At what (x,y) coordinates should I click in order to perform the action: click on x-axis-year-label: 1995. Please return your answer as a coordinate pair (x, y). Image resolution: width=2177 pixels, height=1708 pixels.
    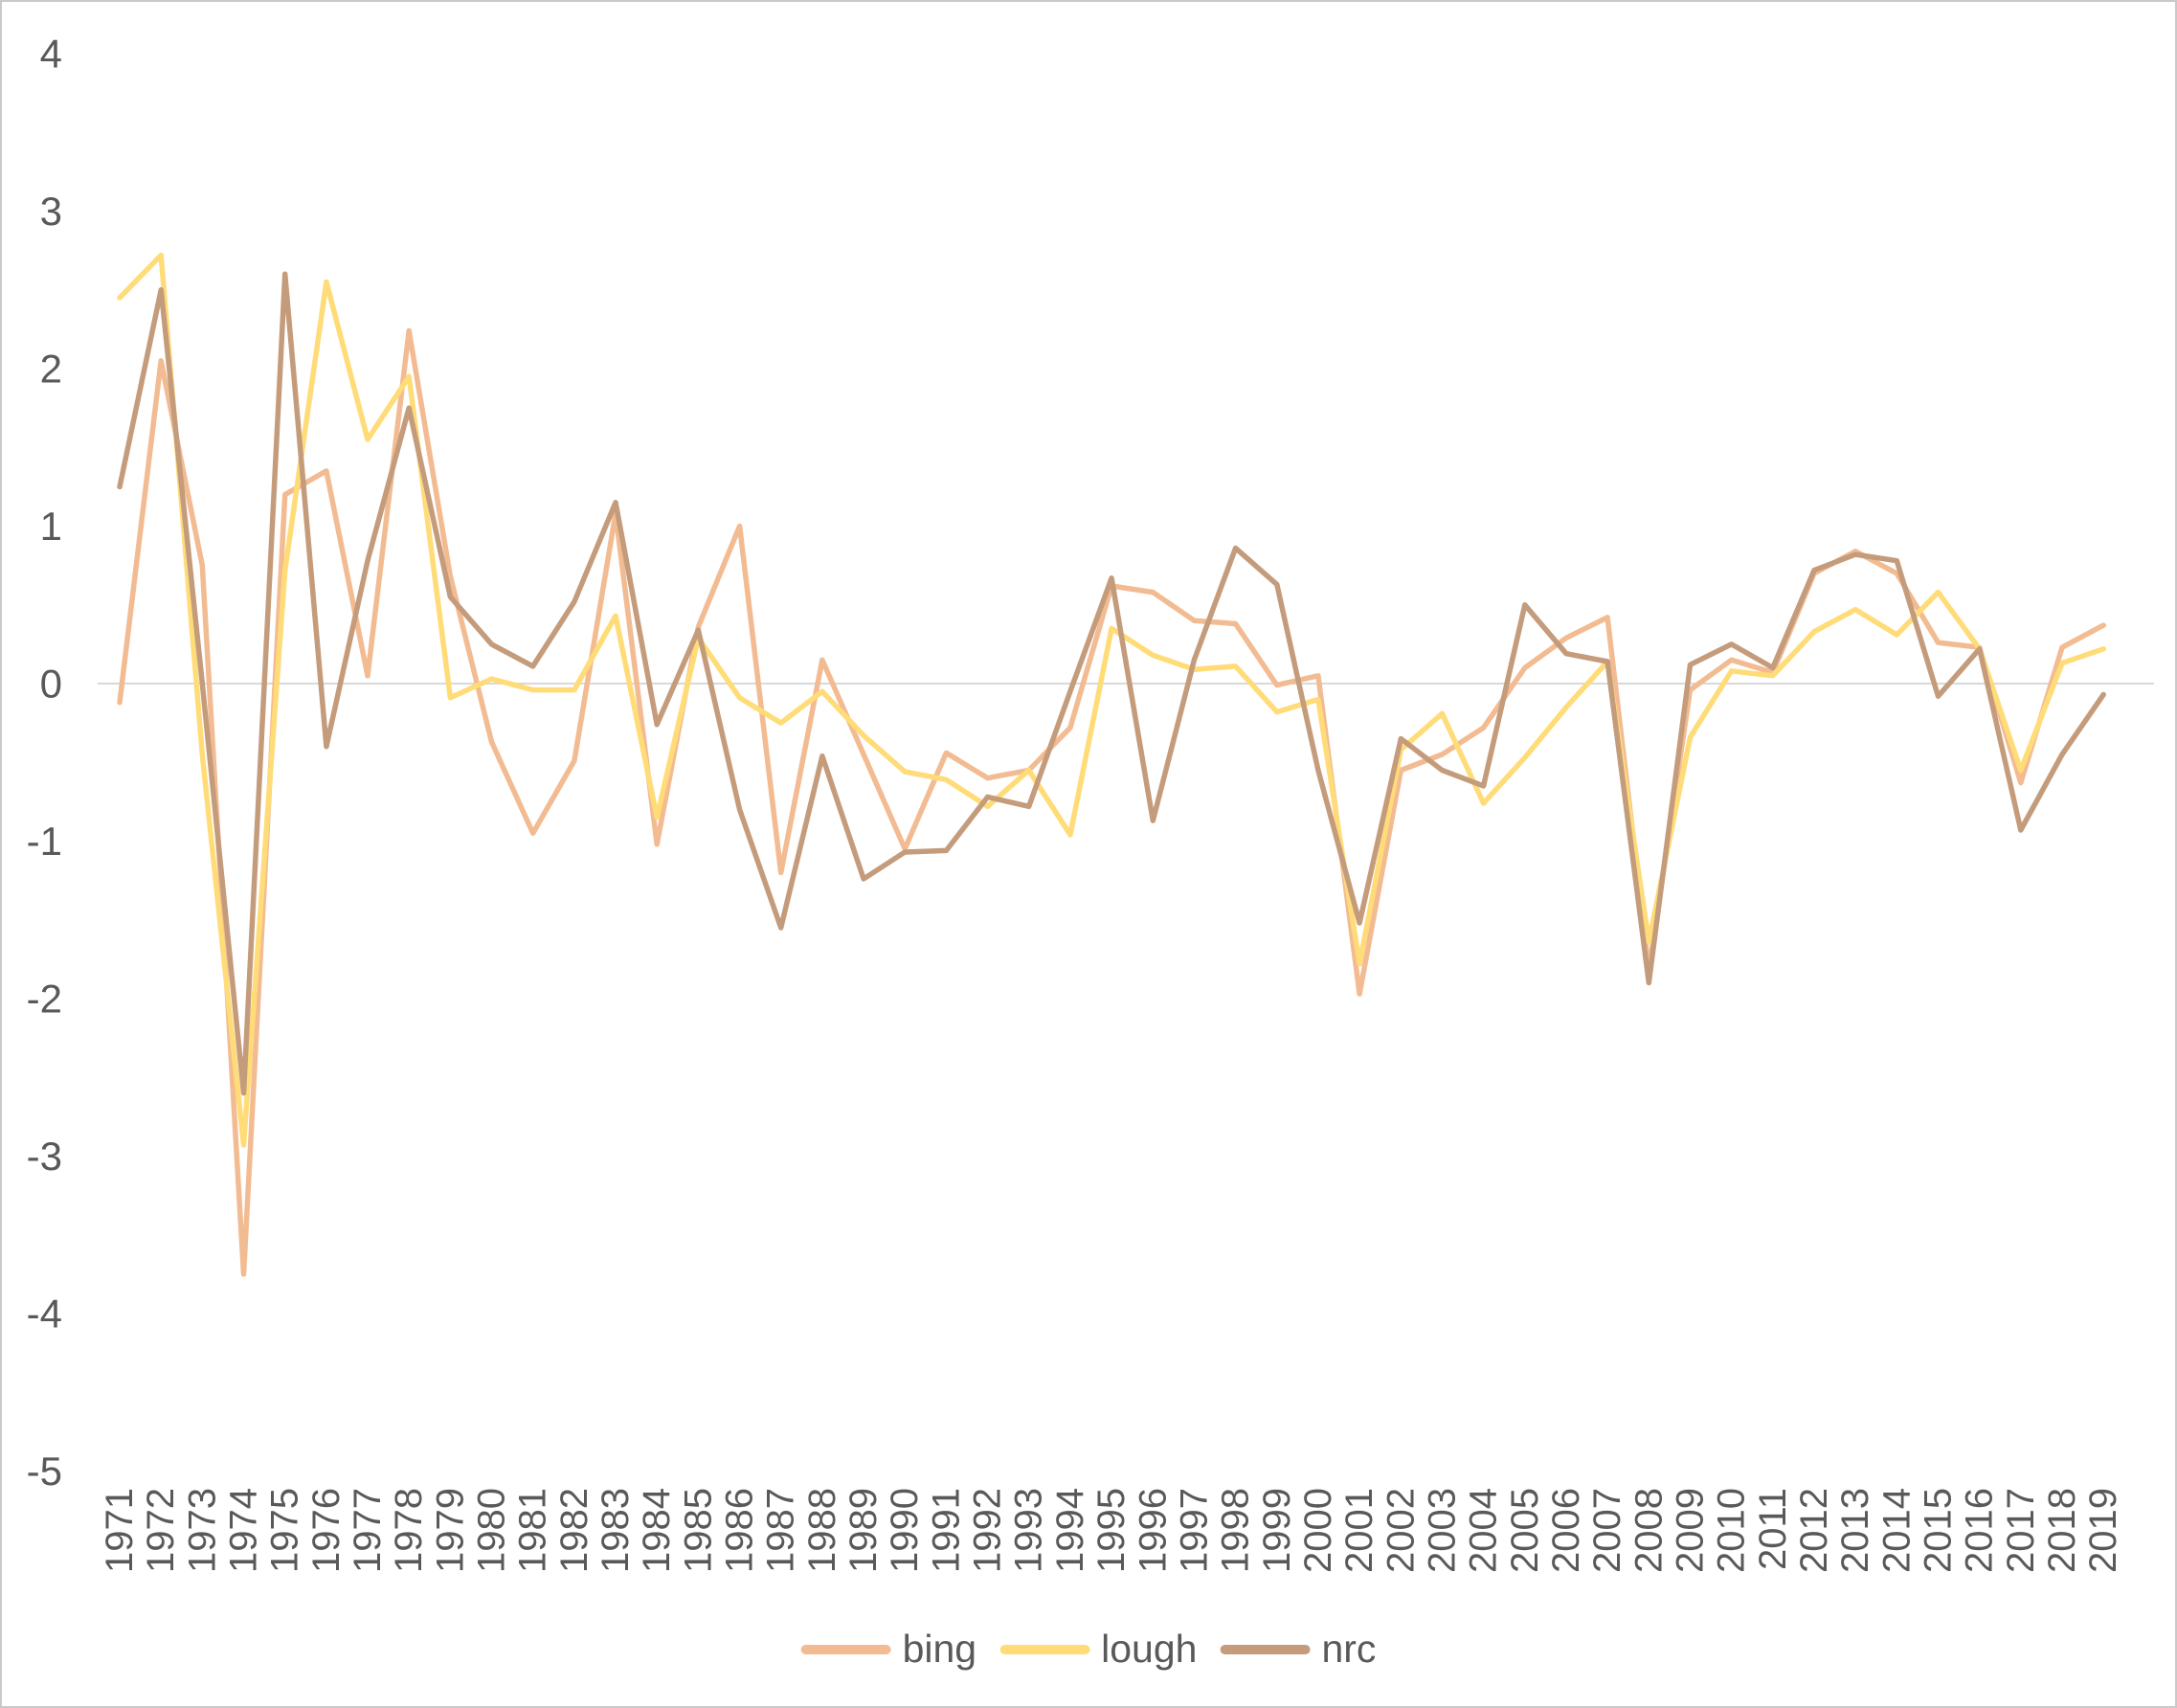
    Looking at the image, I should click on (1111, 1530).